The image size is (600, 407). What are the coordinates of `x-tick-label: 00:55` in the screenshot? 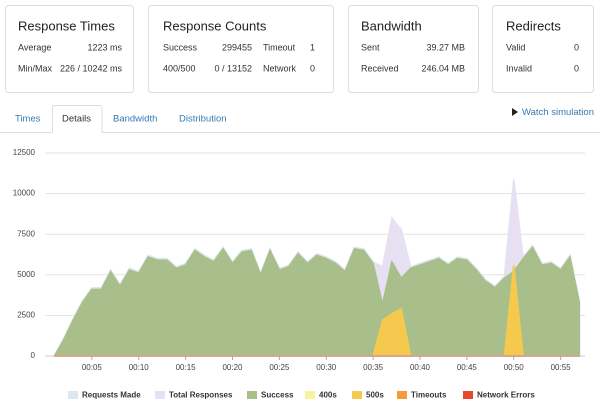 It's located at (561, 367).